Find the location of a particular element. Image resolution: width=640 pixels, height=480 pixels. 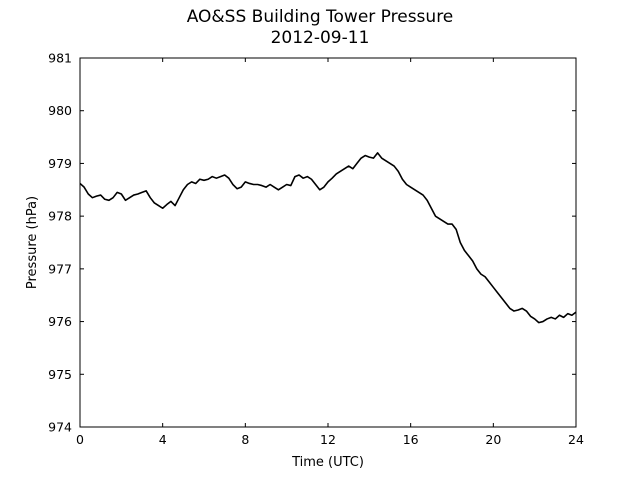

chart-title: AO&SS Building Tower Pressure is located at coordinates (320, 17).